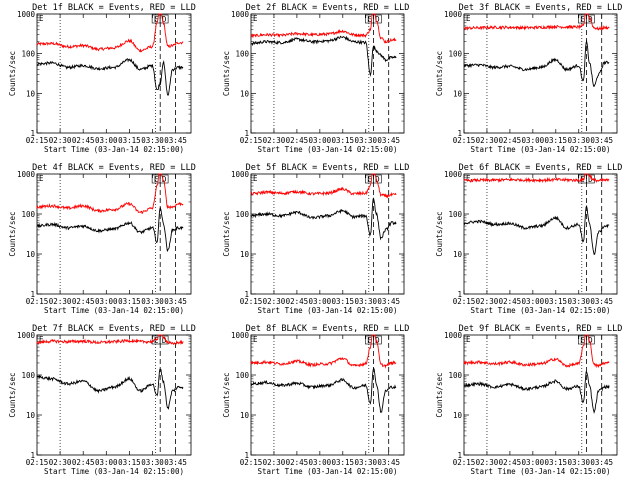  I want to click on chart-title: Det 8f BLACK = Events, RED = LLD, so click(328, 329).